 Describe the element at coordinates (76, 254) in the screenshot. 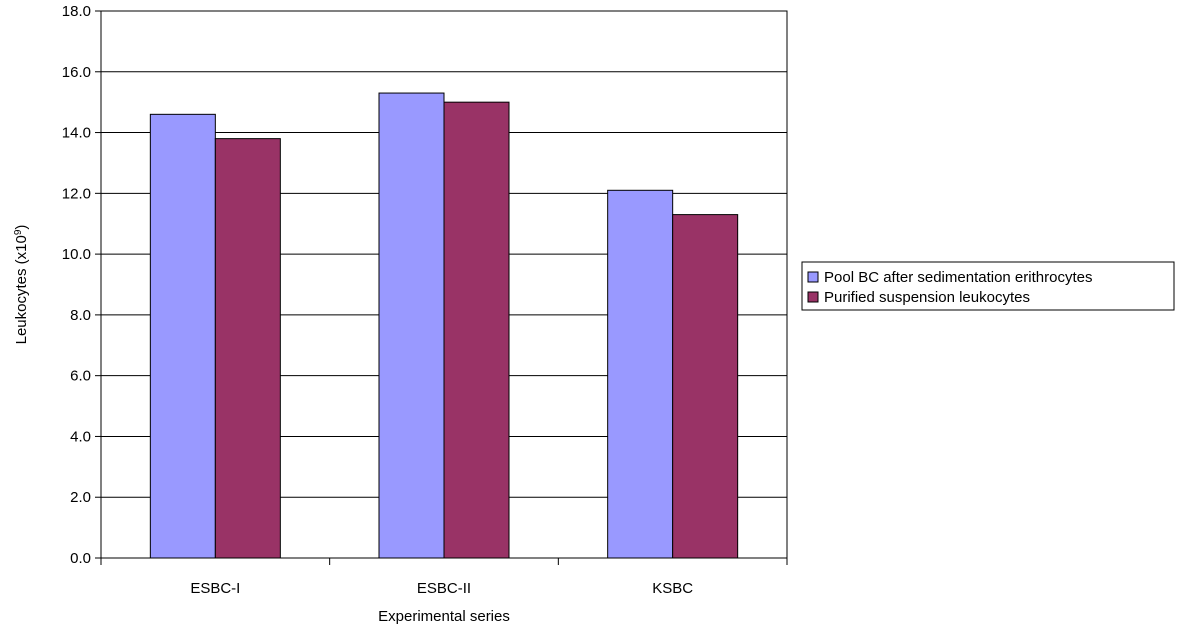

I see `y-tick-label: 10.0` at that location.